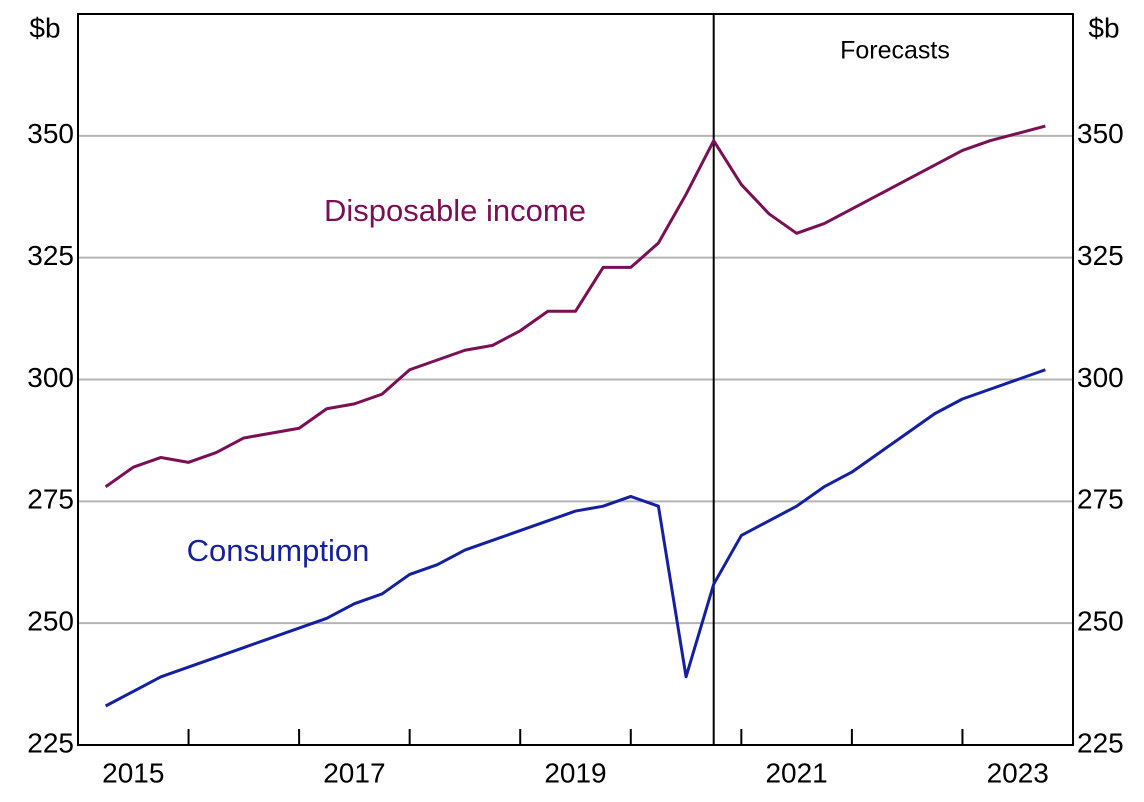  Describe the element at coordinates (50, 133) in the screenshot. I see `y-tick-label: 350` at that location.